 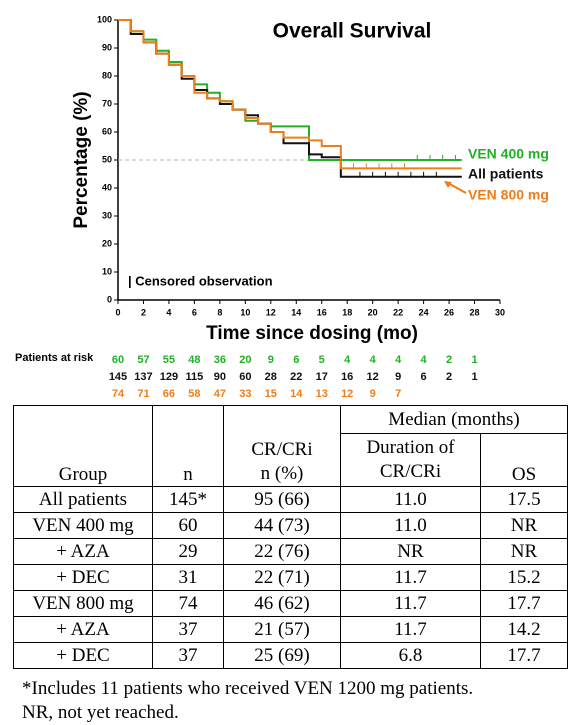 What do you see at coordinates (83, 525) in the screenshot?
I see `table-cell: VEN 400 mg` at bounding box center [83, 525].